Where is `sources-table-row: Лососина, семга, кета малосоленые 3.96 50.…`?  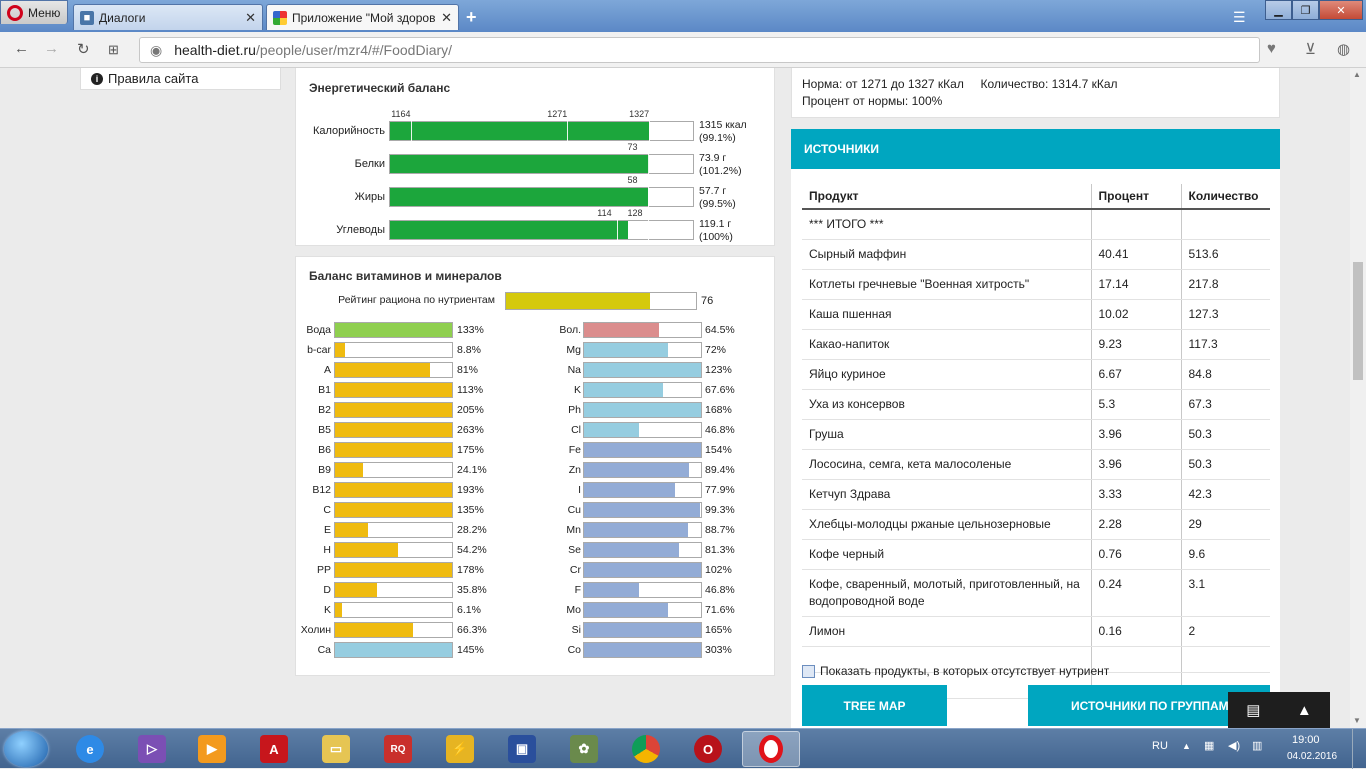
sources-table-row: Лососина, семга, кета малосоленые 3.96 50.… is located at coordinates (1036, 464).